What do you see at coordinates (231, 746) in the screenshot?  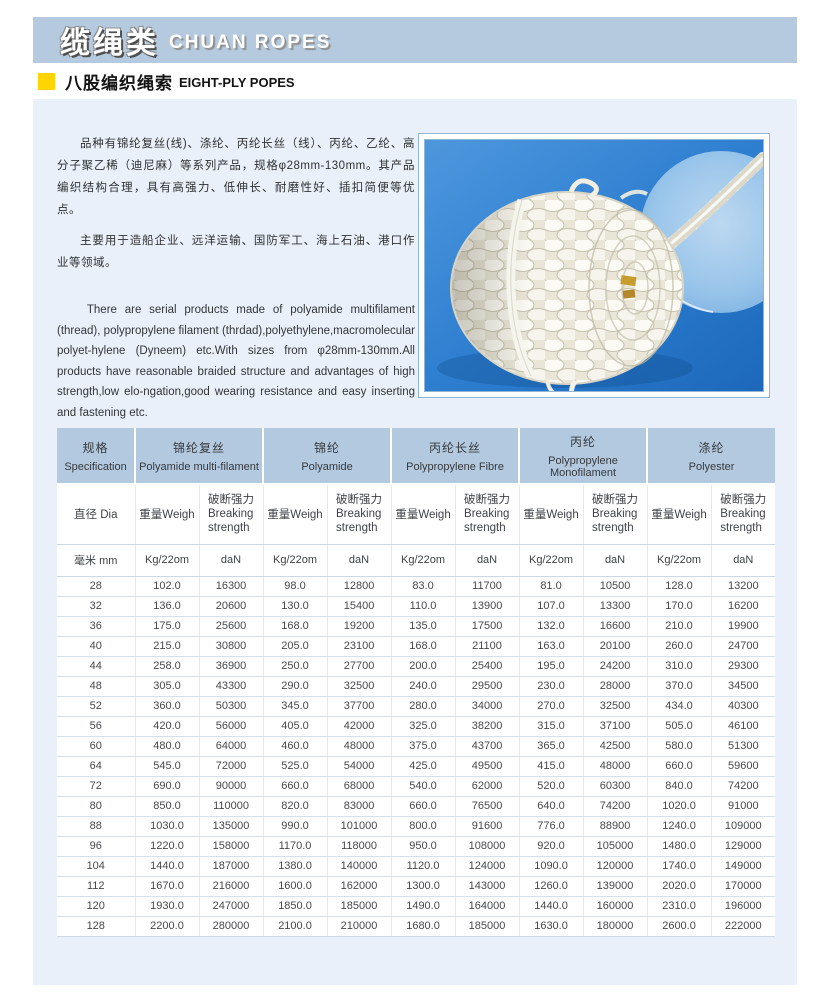 I see `value-cell: 64000` at bounding box center [231, 746].